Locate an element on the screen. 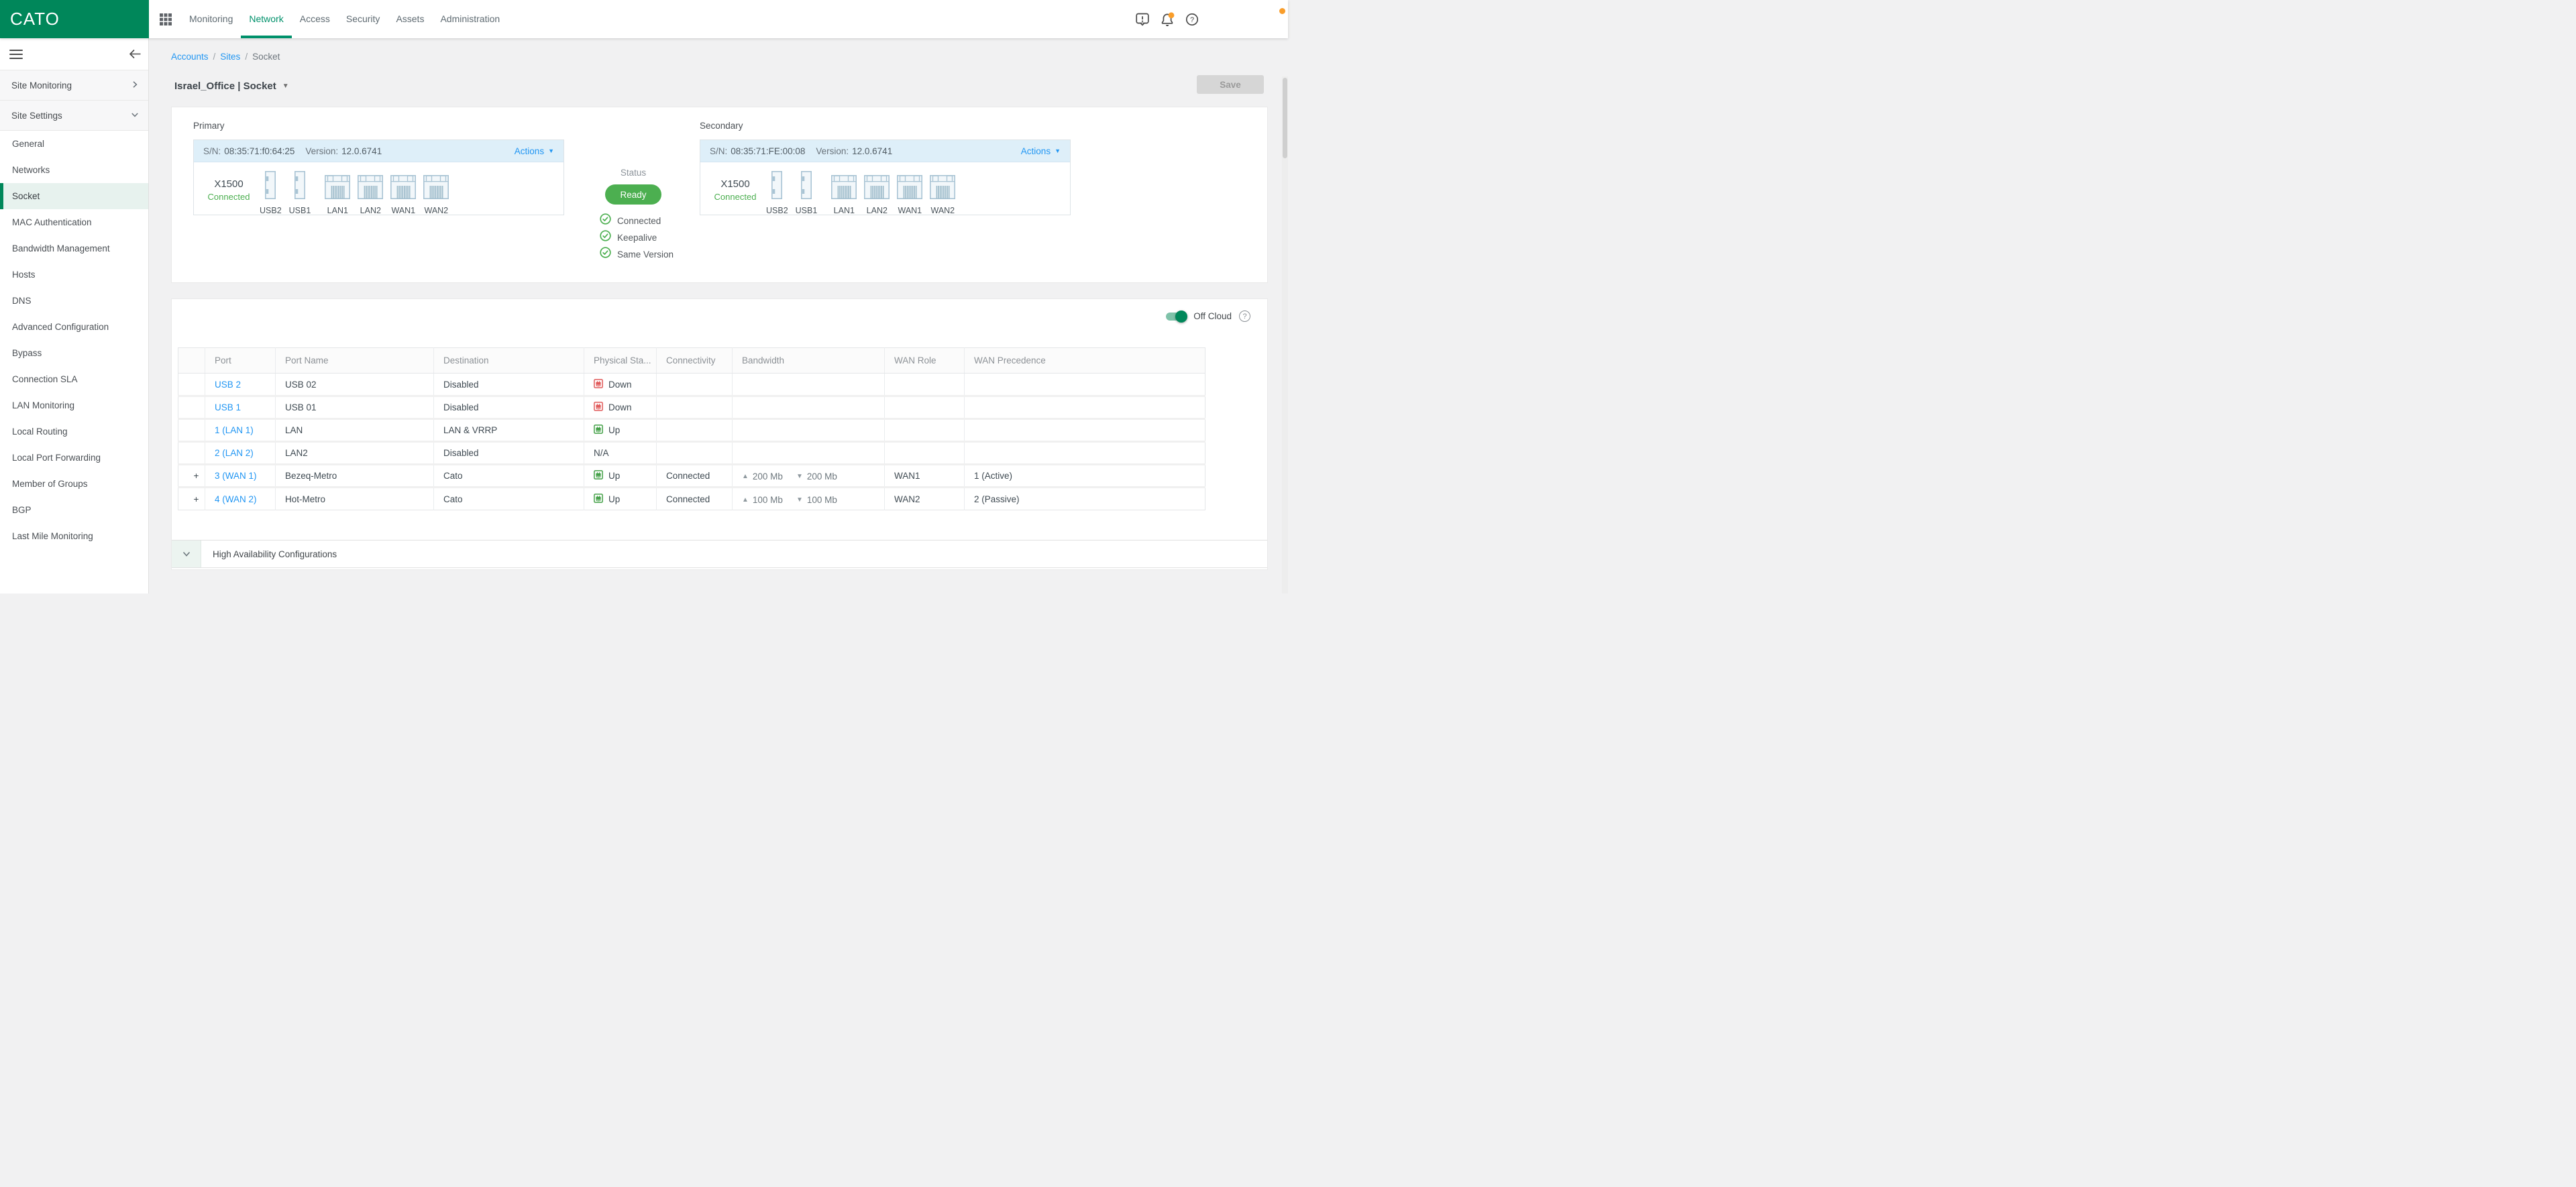 The height and width of the screenshot is (1187, 2576). port-label: USB1 is located at coordinates (299, 211).